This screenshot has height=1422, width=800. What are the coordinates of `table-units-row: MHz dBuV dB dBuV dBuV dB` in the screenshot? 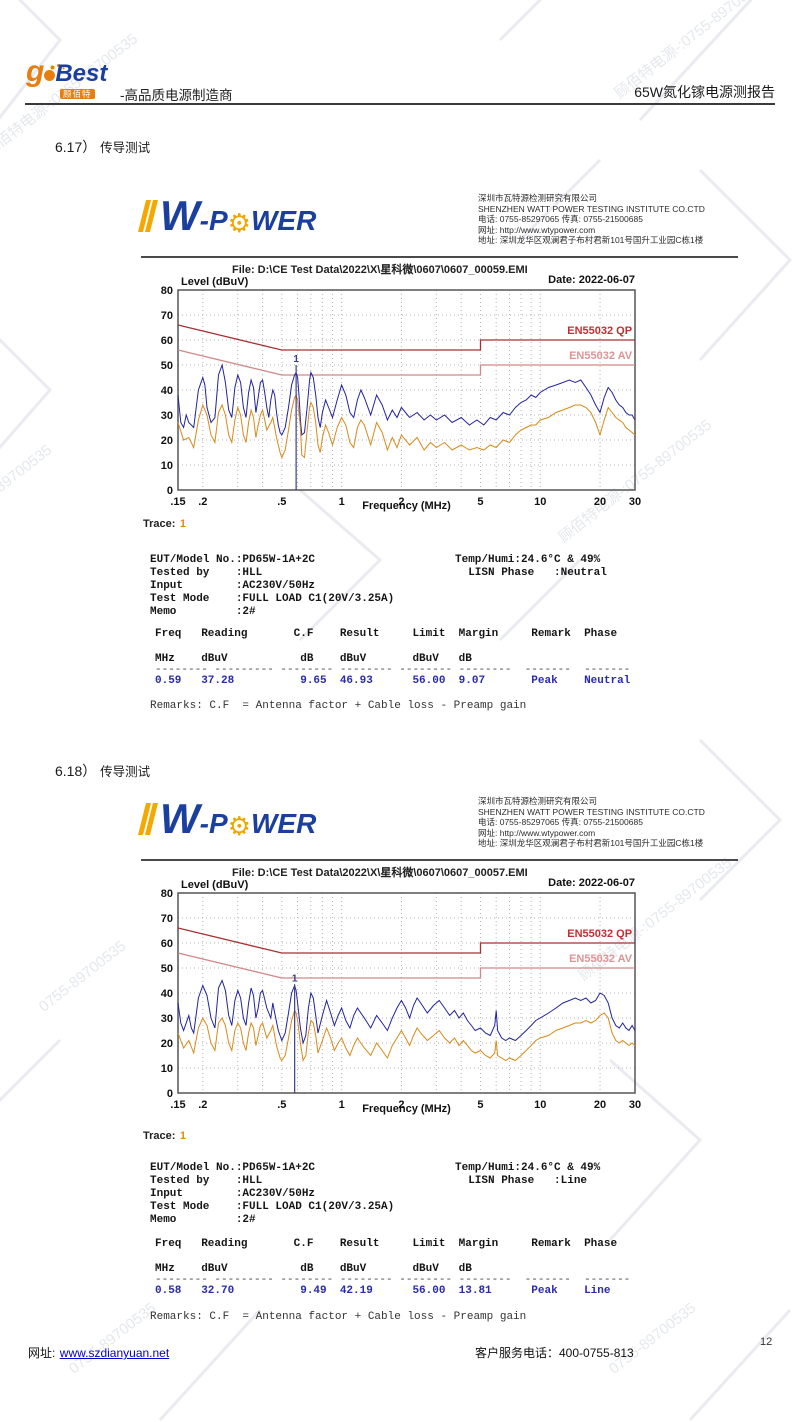 It's located at (313, 1269).